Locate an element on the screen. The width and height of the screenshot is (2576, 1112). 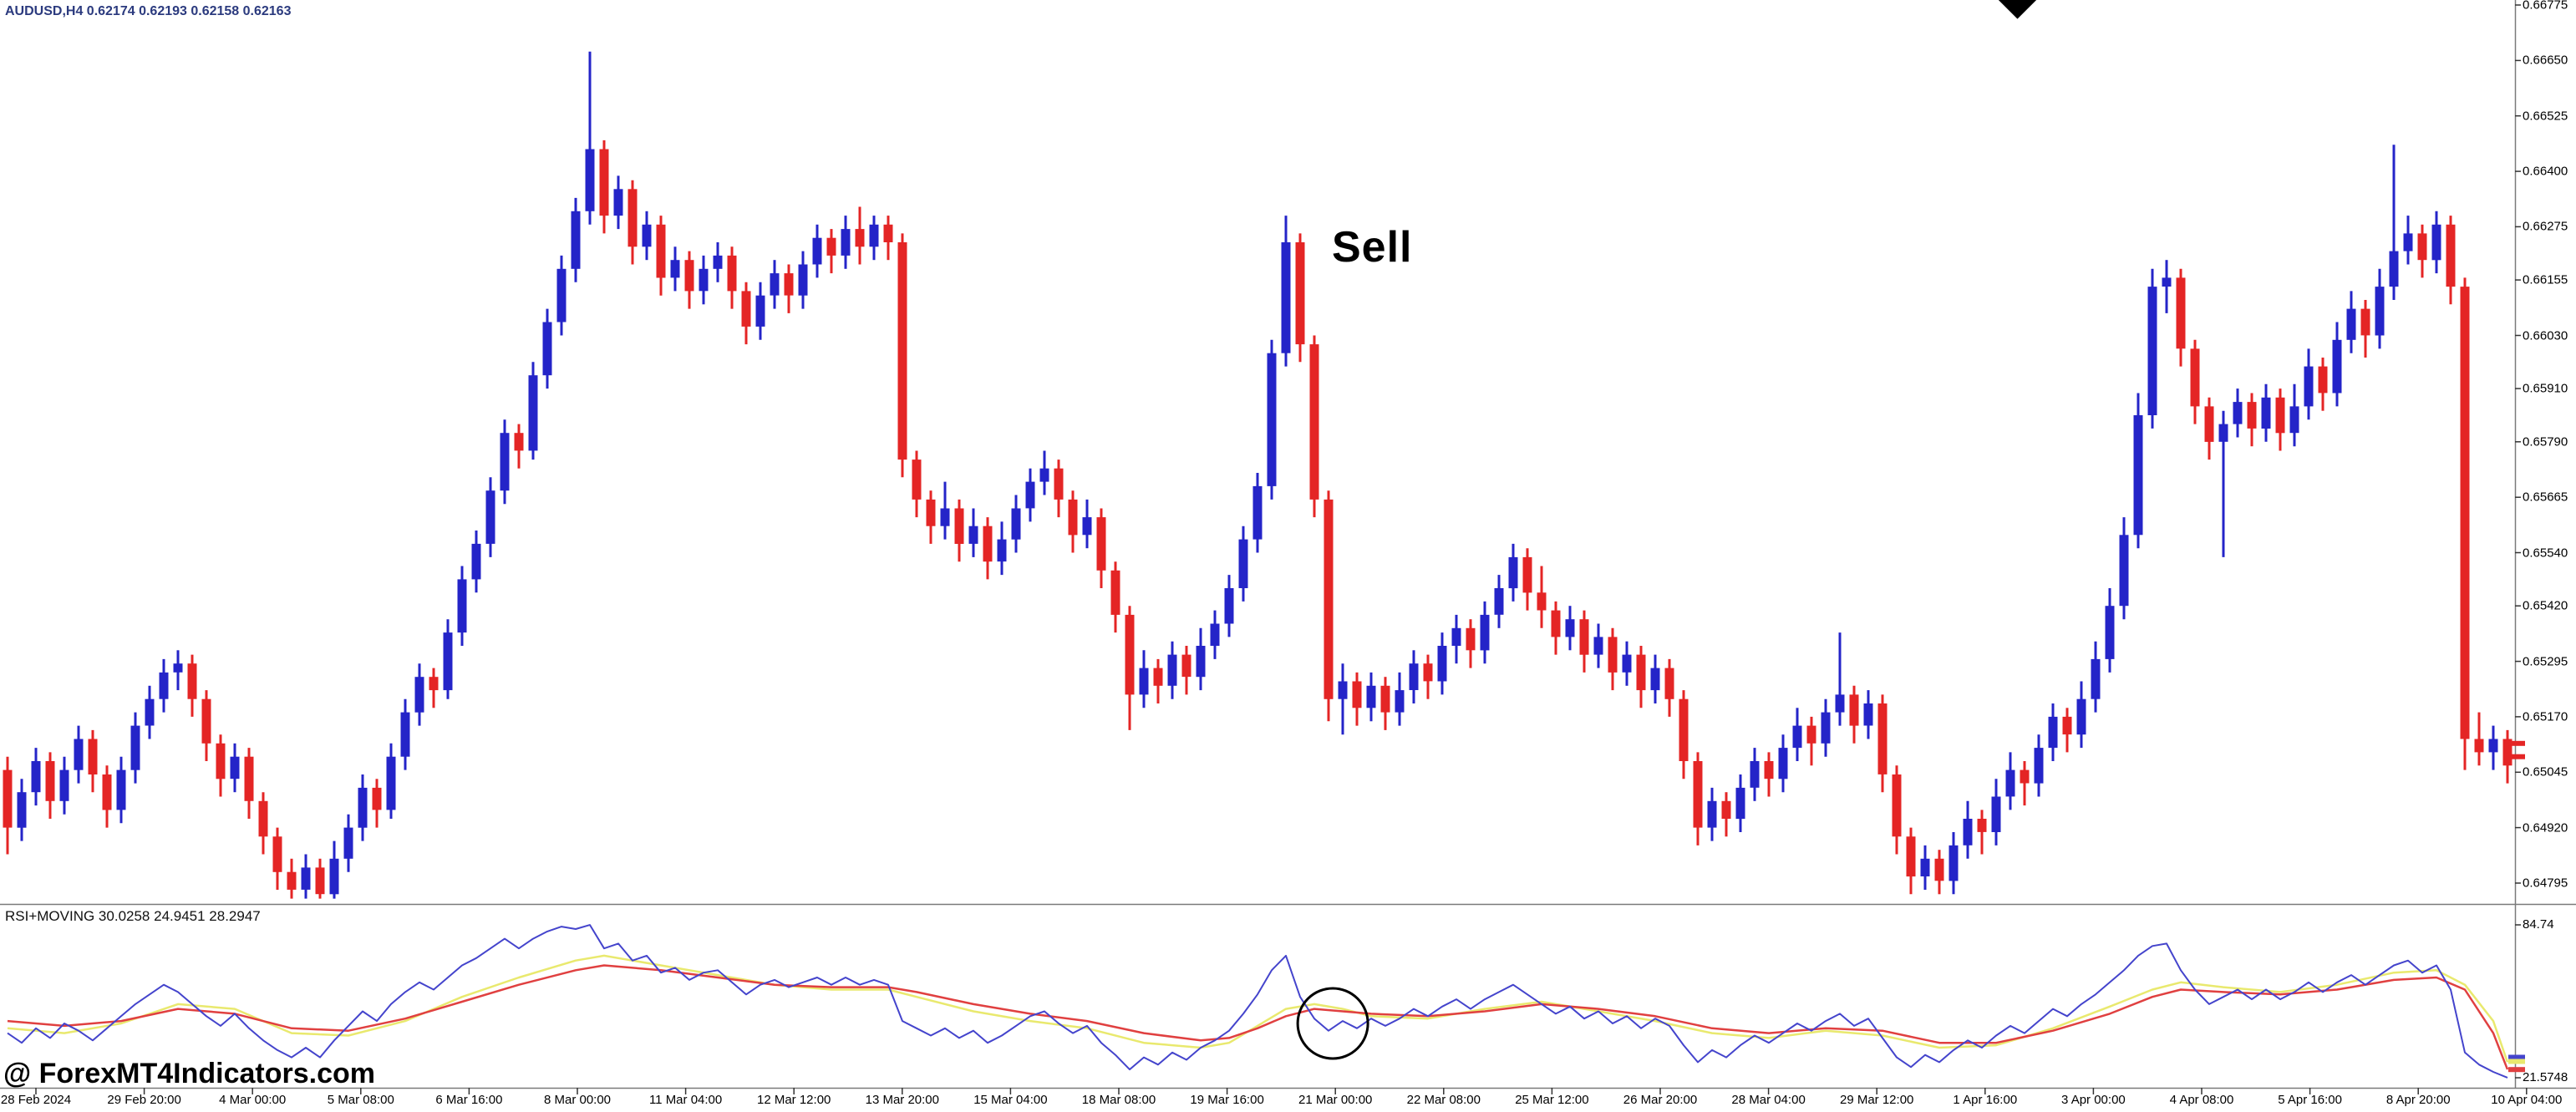
indicator-scale-max-label: 84.74 is located at coordinates (2538, 924).